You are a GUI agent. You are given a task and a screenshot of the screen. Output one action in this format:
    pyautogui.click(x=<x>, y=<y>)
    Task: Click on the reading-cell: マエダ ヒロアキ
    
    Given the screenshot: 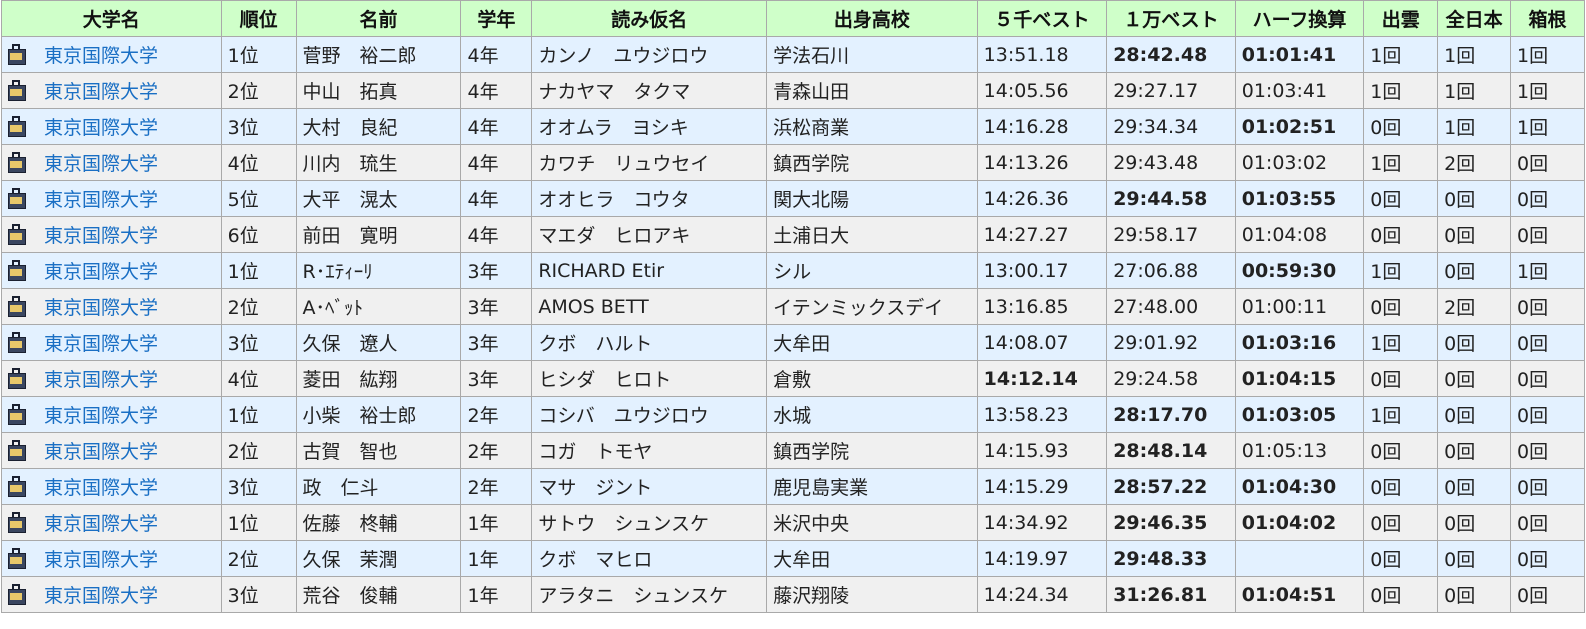 What is the action you would take?
    pyautogui.click(x=649, y=234)
    